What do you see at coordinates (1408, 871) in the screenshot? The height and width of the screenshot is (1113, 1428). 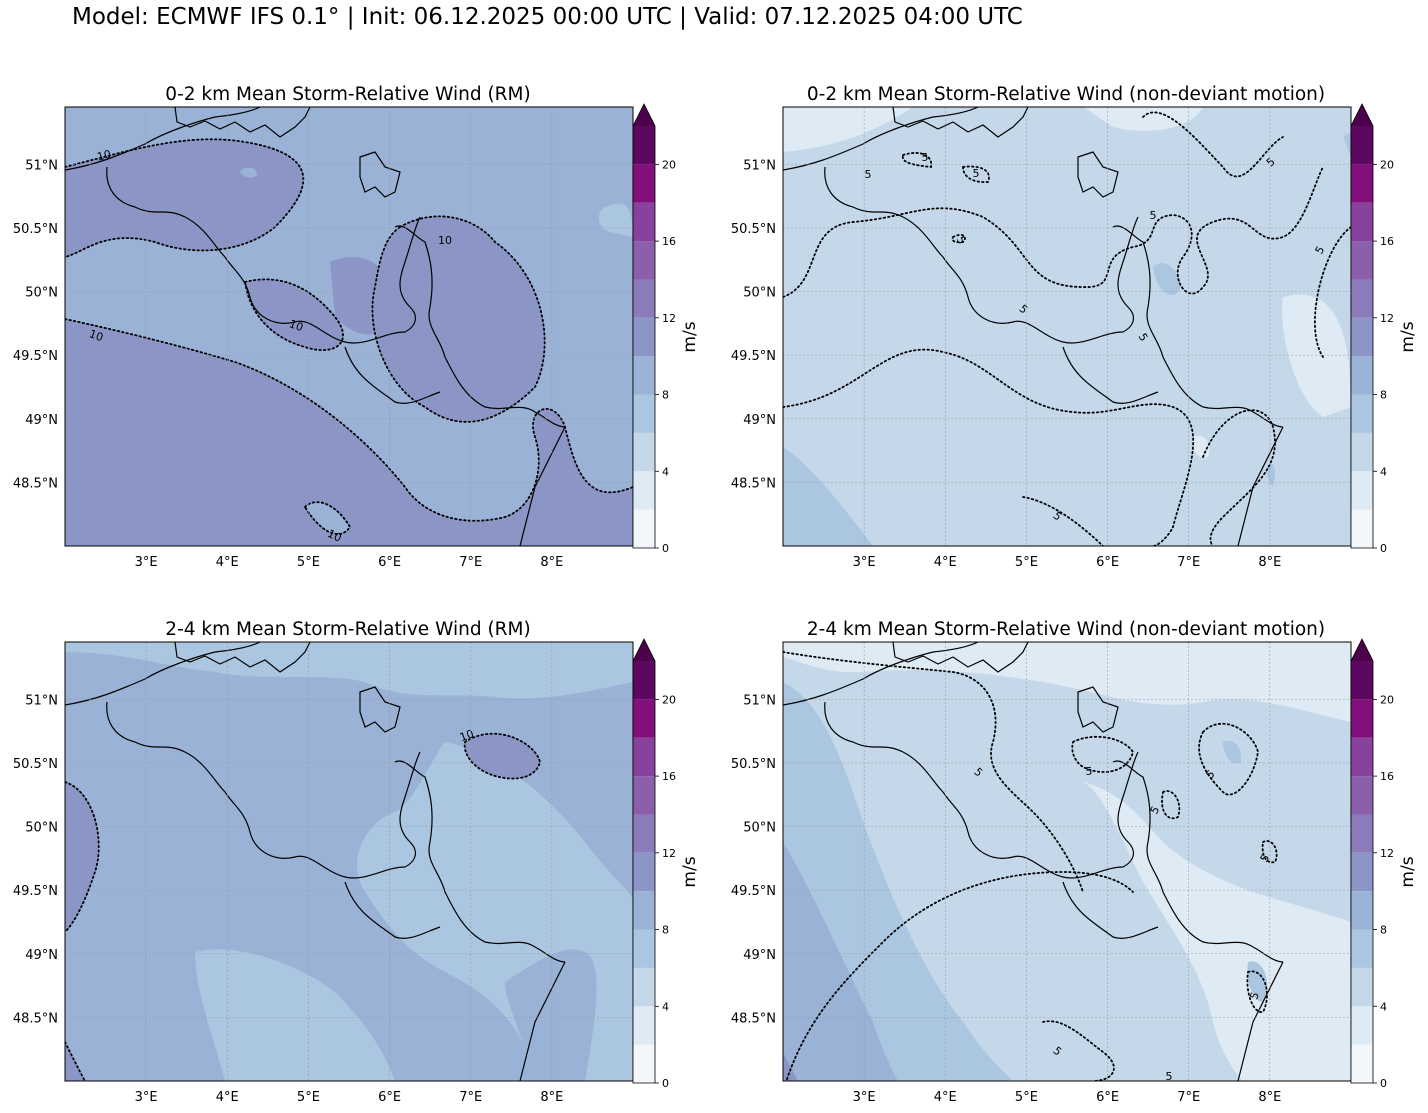 I see `colorbar-label: m/s` at bounding box center [1408, 871].